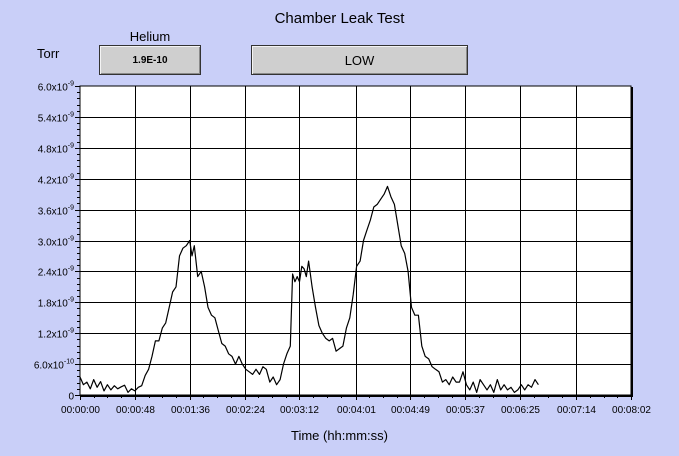  I want to click on gas-readout-box: 1.9E-10, so click(150, 60).